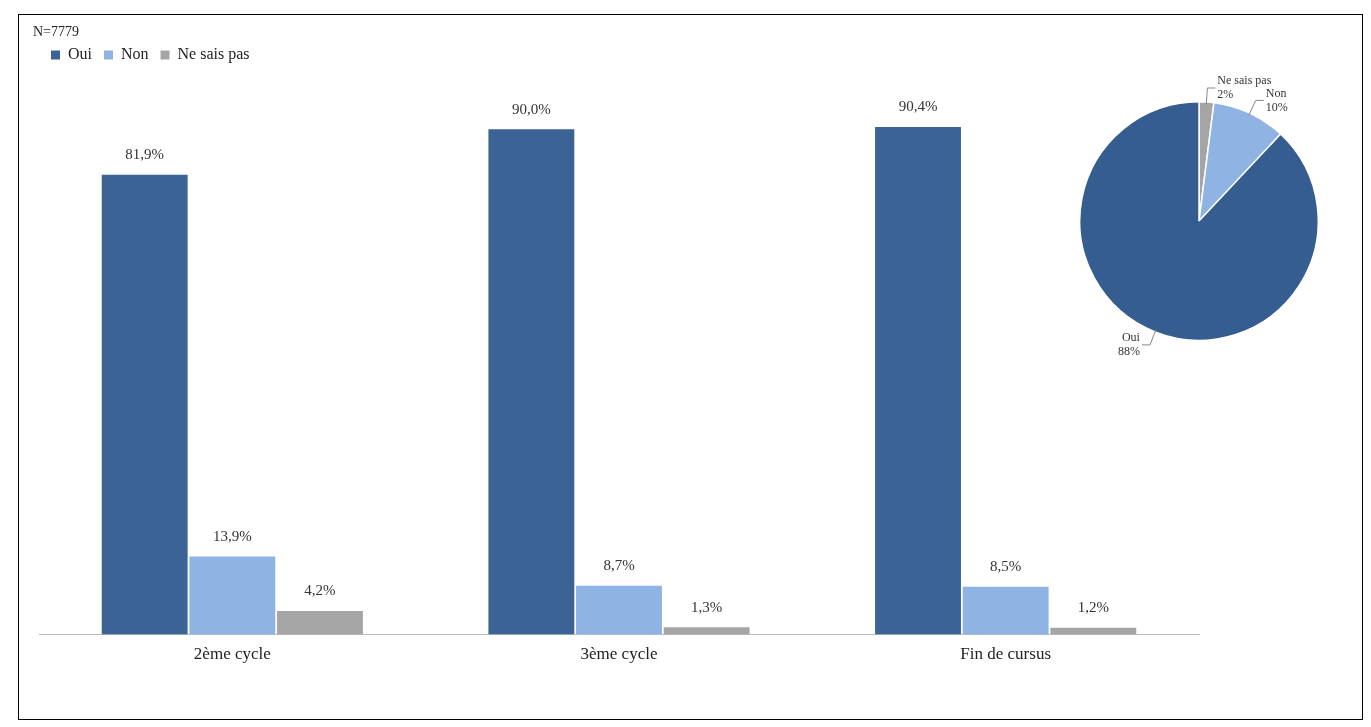  I want to click on data-label: 8,5%, so click(1006, 566).